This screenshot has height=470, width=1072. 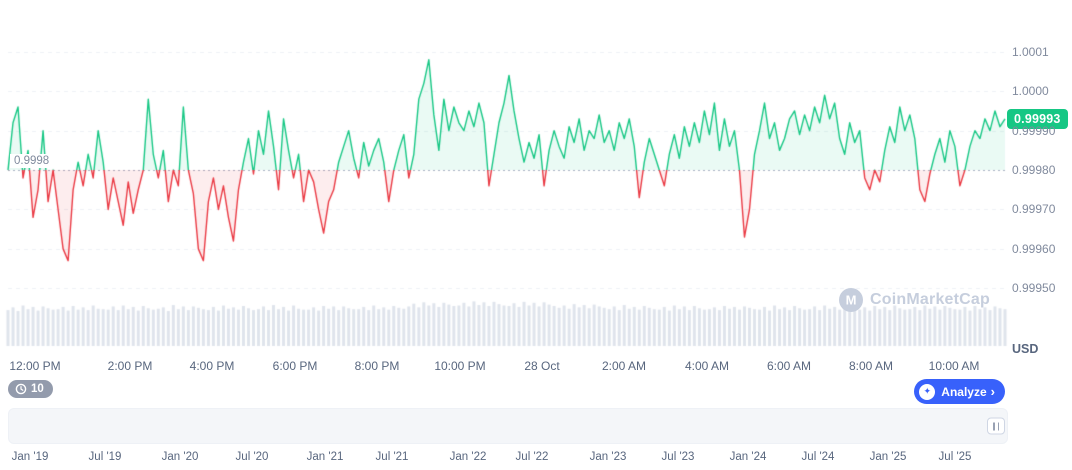 I want to click on x-axis-label: 2:00 AM, so click(x=624, y=366).